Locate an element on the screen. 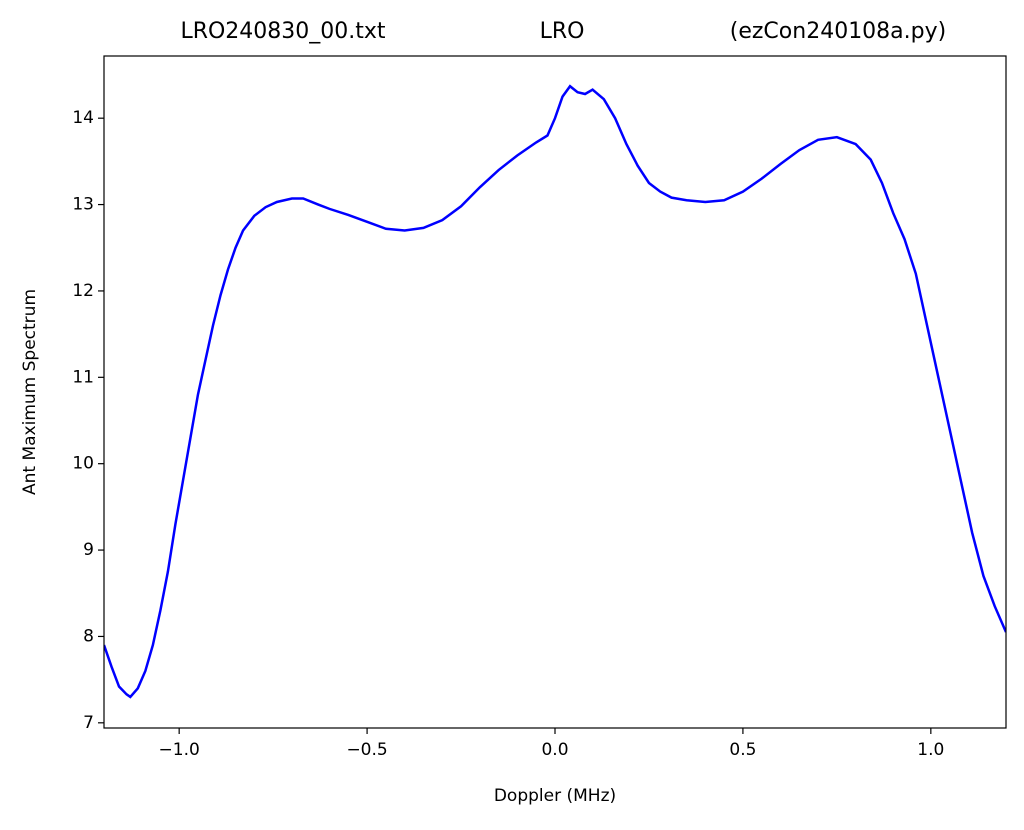  y-tick-label: 8 is located at coordinates (88, 636).